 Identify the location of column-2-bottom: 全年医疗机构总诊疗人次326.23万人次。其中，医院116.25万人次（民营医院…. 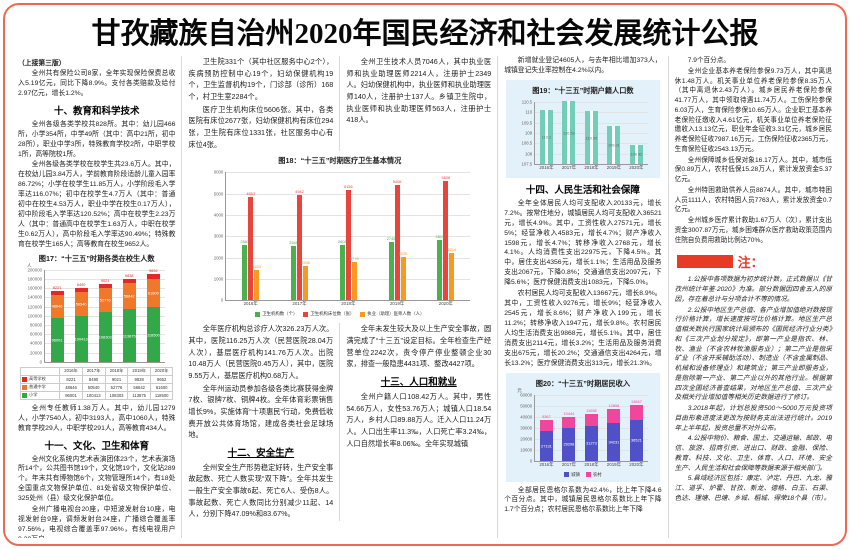
(260, 422).